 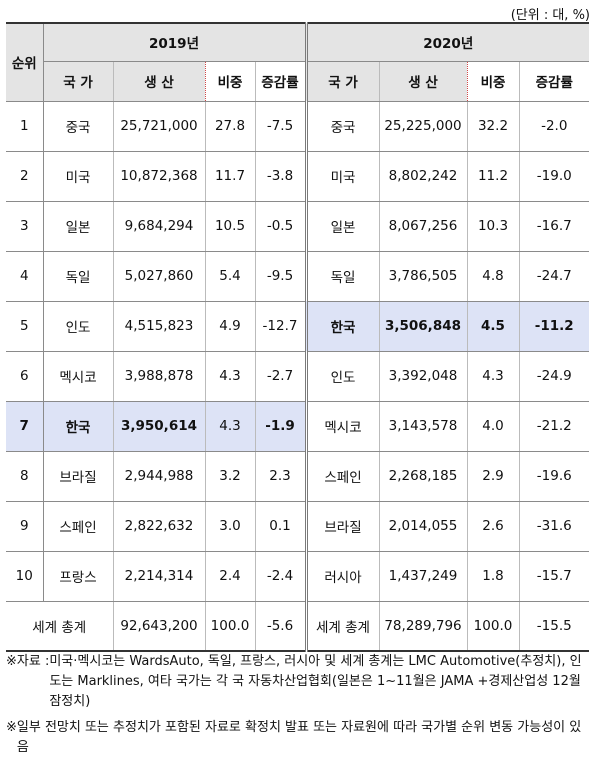 What do you see at coordinates (493, 576) in the screenshot?
I see `share-2020-cell: 1.8` at bounding box center [493, 576].